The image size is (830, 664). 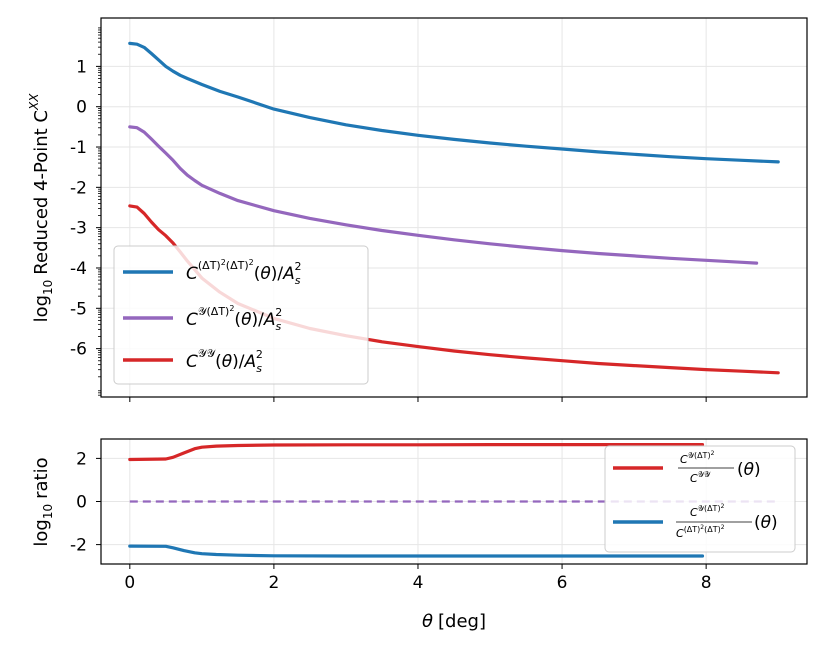 I want to click on bottom-ylabel: log10ratio, so click(x=43, y=501).